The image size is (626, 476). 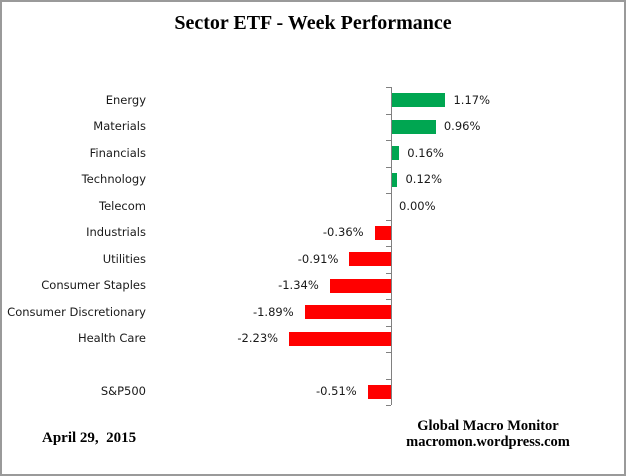 I want to click on category-label: Health Care, so click(x=111, y=338).